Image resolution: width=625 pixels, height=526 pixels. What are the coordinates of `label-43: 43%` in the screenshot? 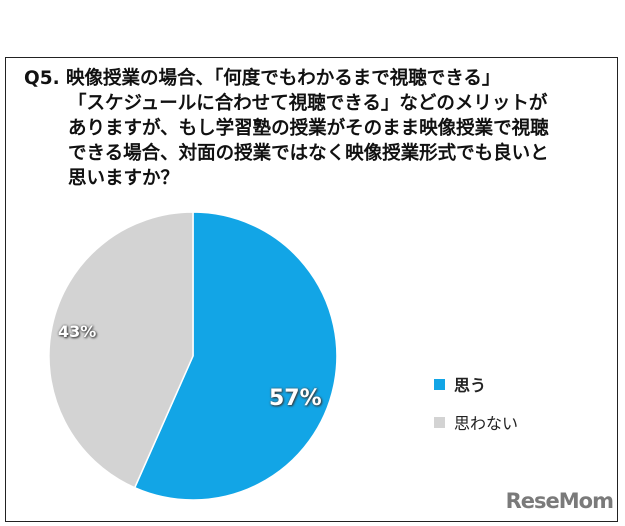 It's located at (77, 331).